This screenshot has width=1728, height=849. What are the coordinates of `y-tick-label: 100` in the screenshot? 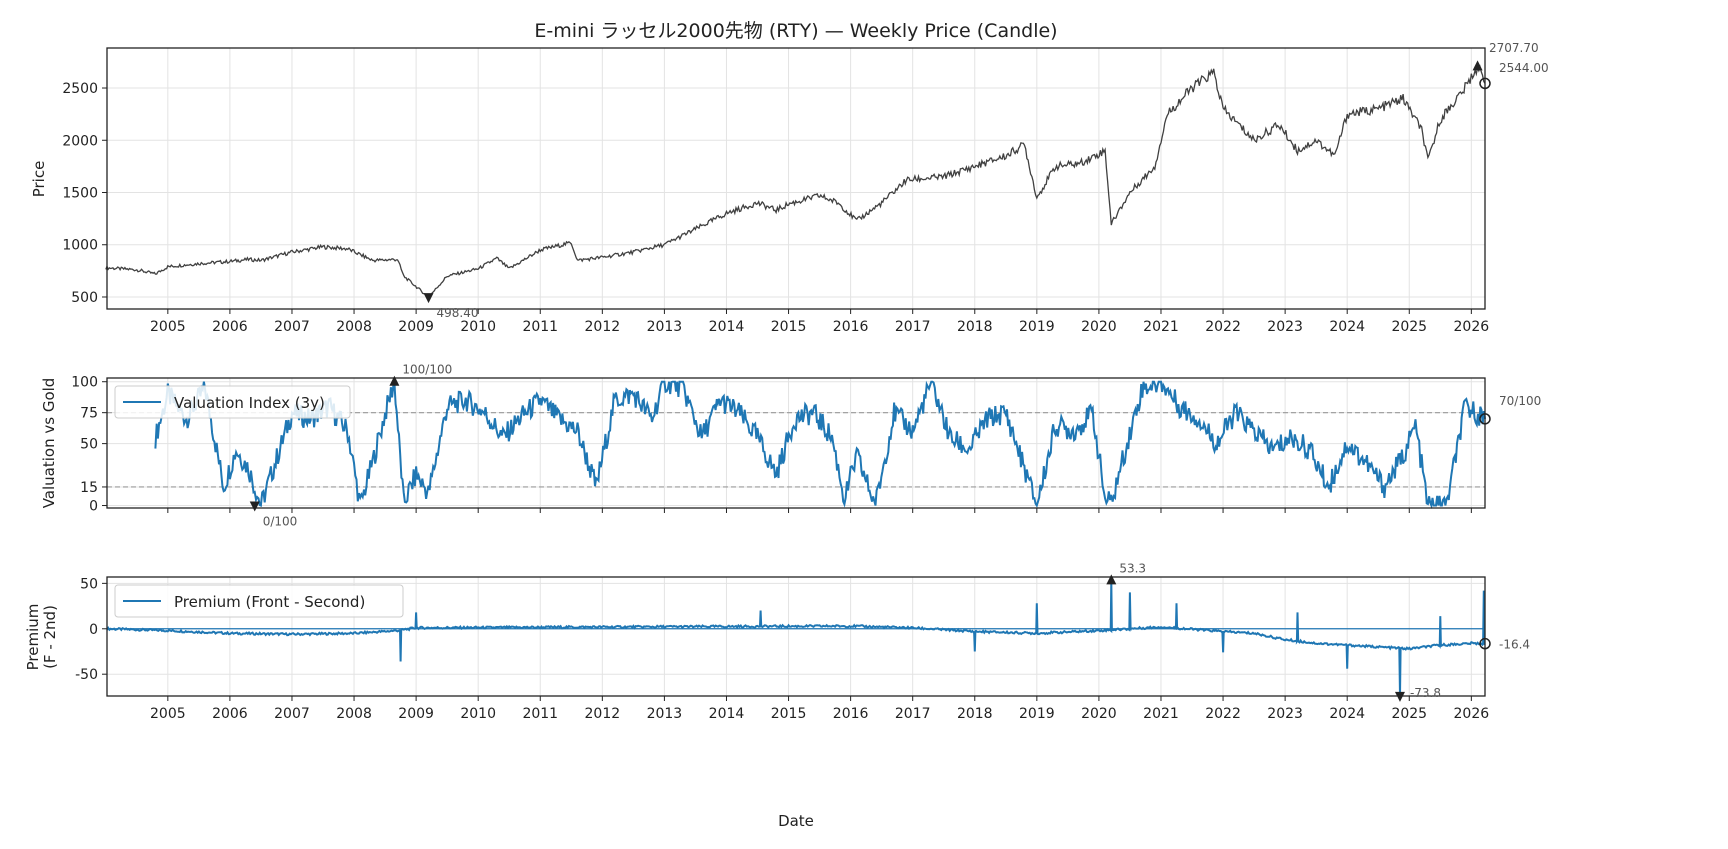 It's located at (84, 383).